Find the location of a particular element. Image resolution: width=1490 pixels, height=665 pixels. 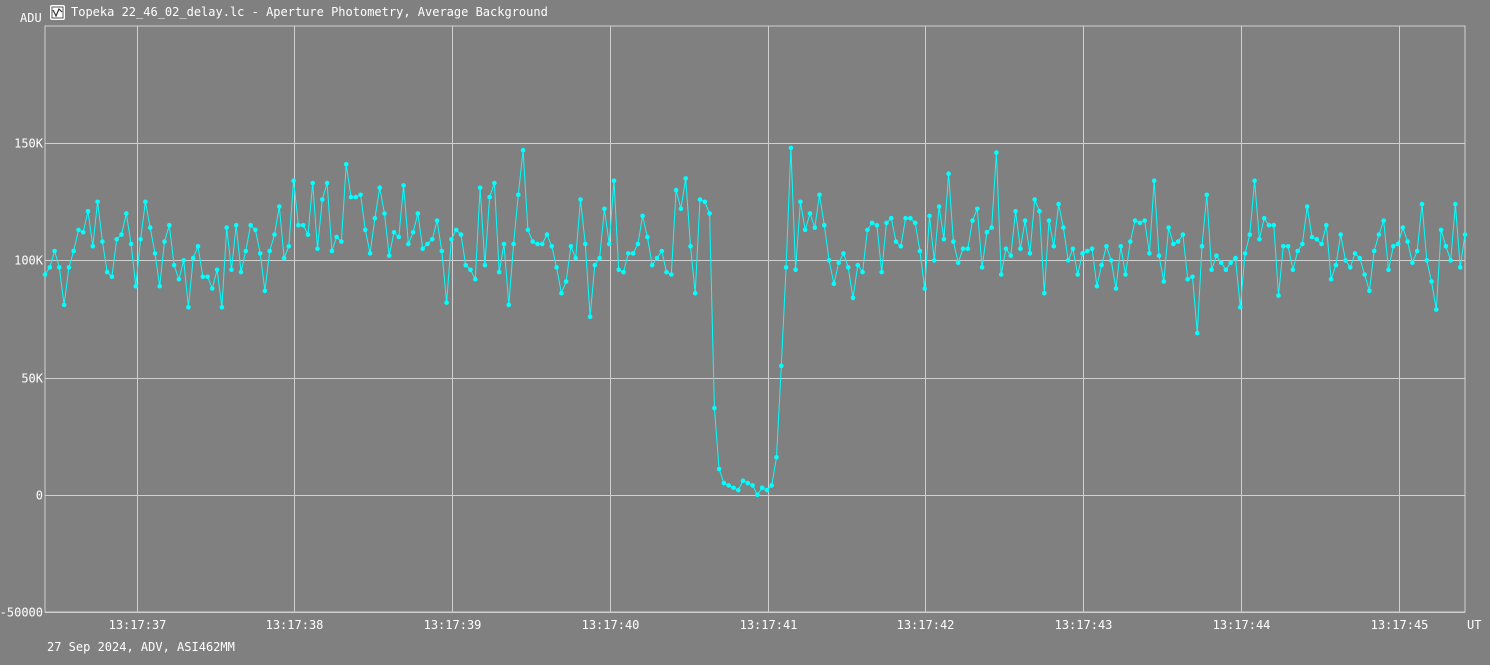

y-tick-label: 0 is located at coordinates (39, 496).